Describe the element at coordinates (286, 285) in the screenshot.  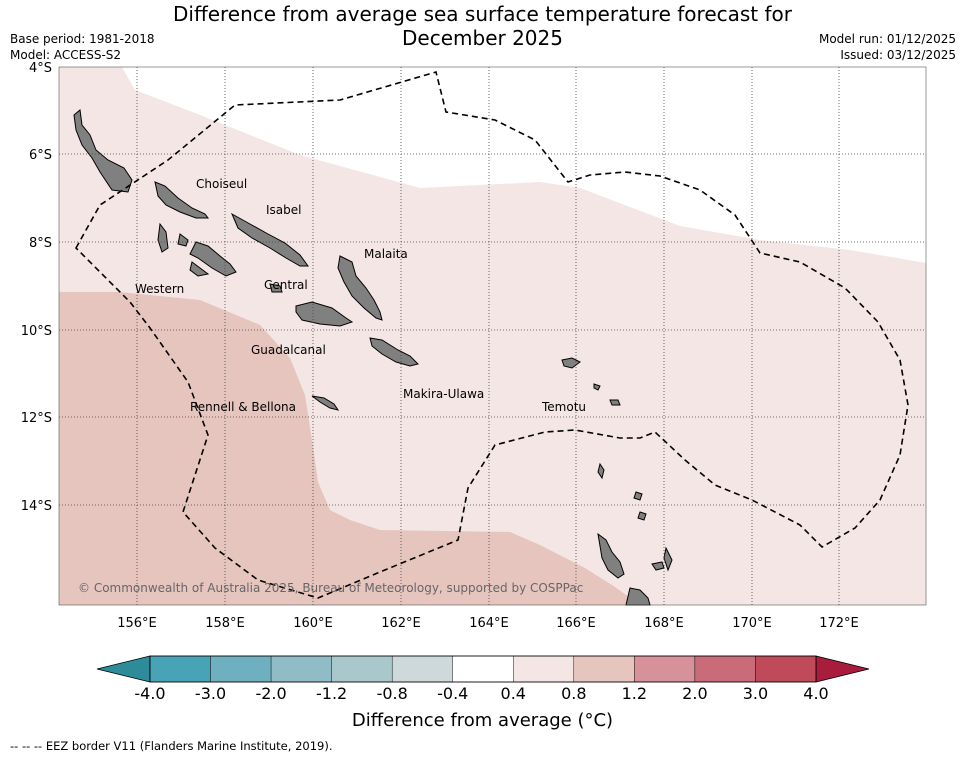
I see `province-label-central: Central` at that location.